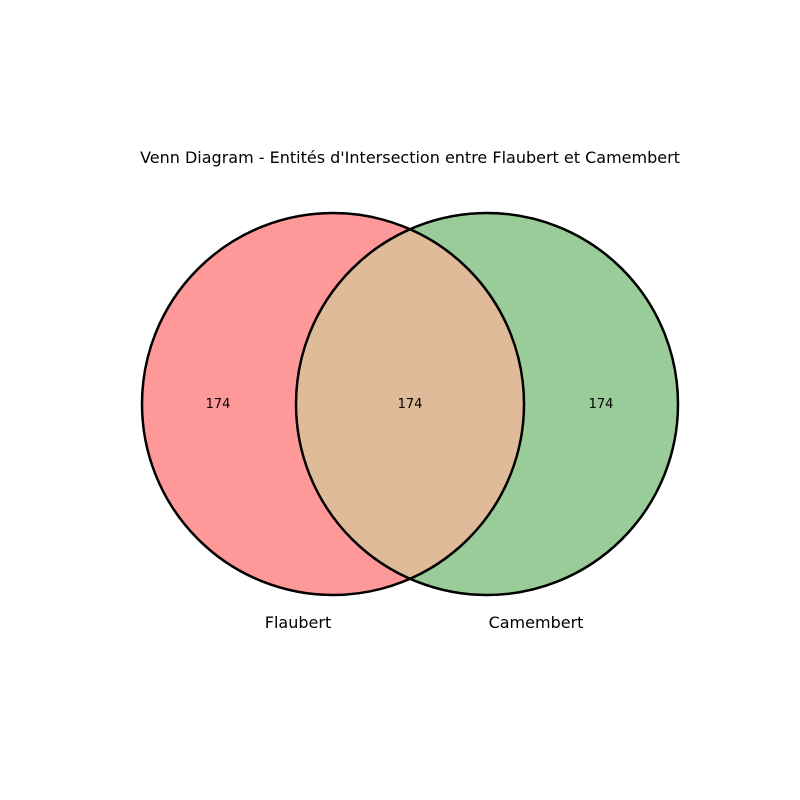 The width and height of the screenshot is (800, 800). What do you see at coordinates (218, 404) in the screenshot?
I see `flaubert-only-count: 174` at bounding box center [218, 404].